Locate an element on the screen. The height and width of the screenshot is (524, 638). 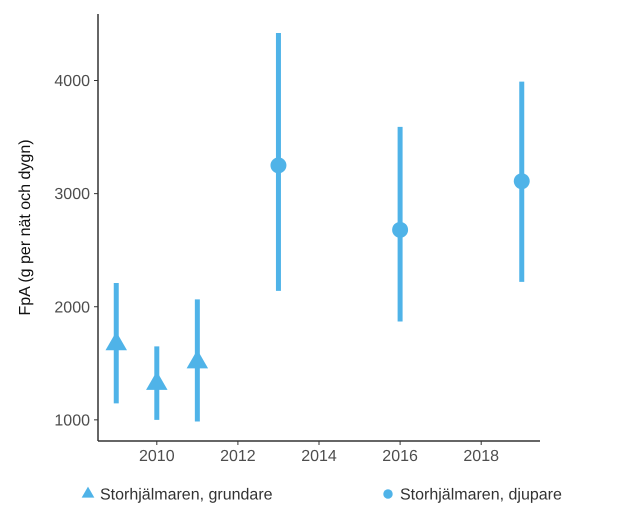
x-tick-label: 2014 is located at coordinates (319, 456).